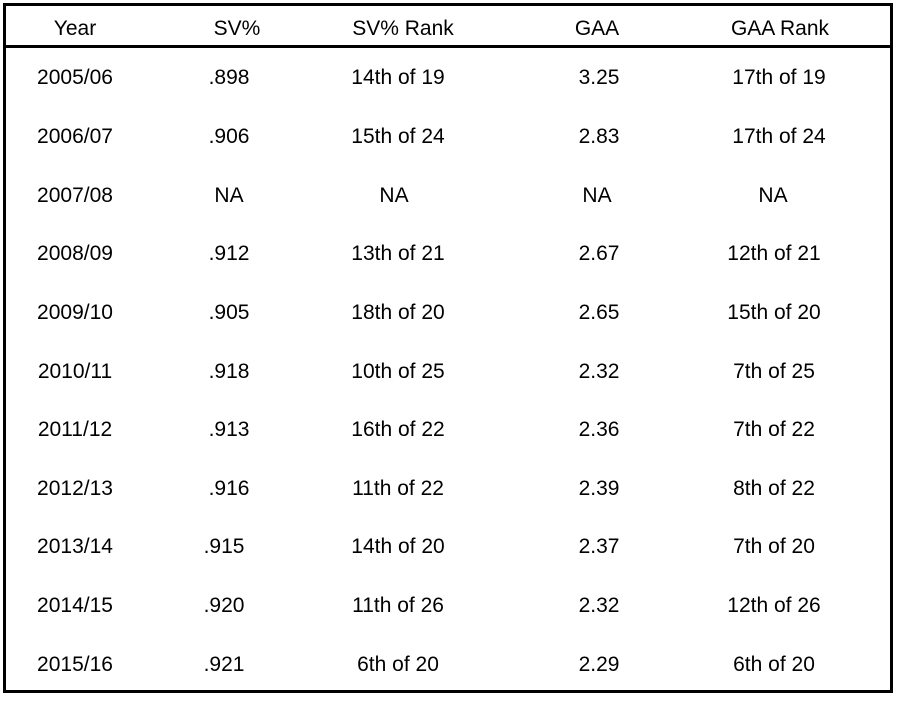 The image size is (900, 711). I want to click on cell-gaa-rank: 7th of 22, so click(774, 429).